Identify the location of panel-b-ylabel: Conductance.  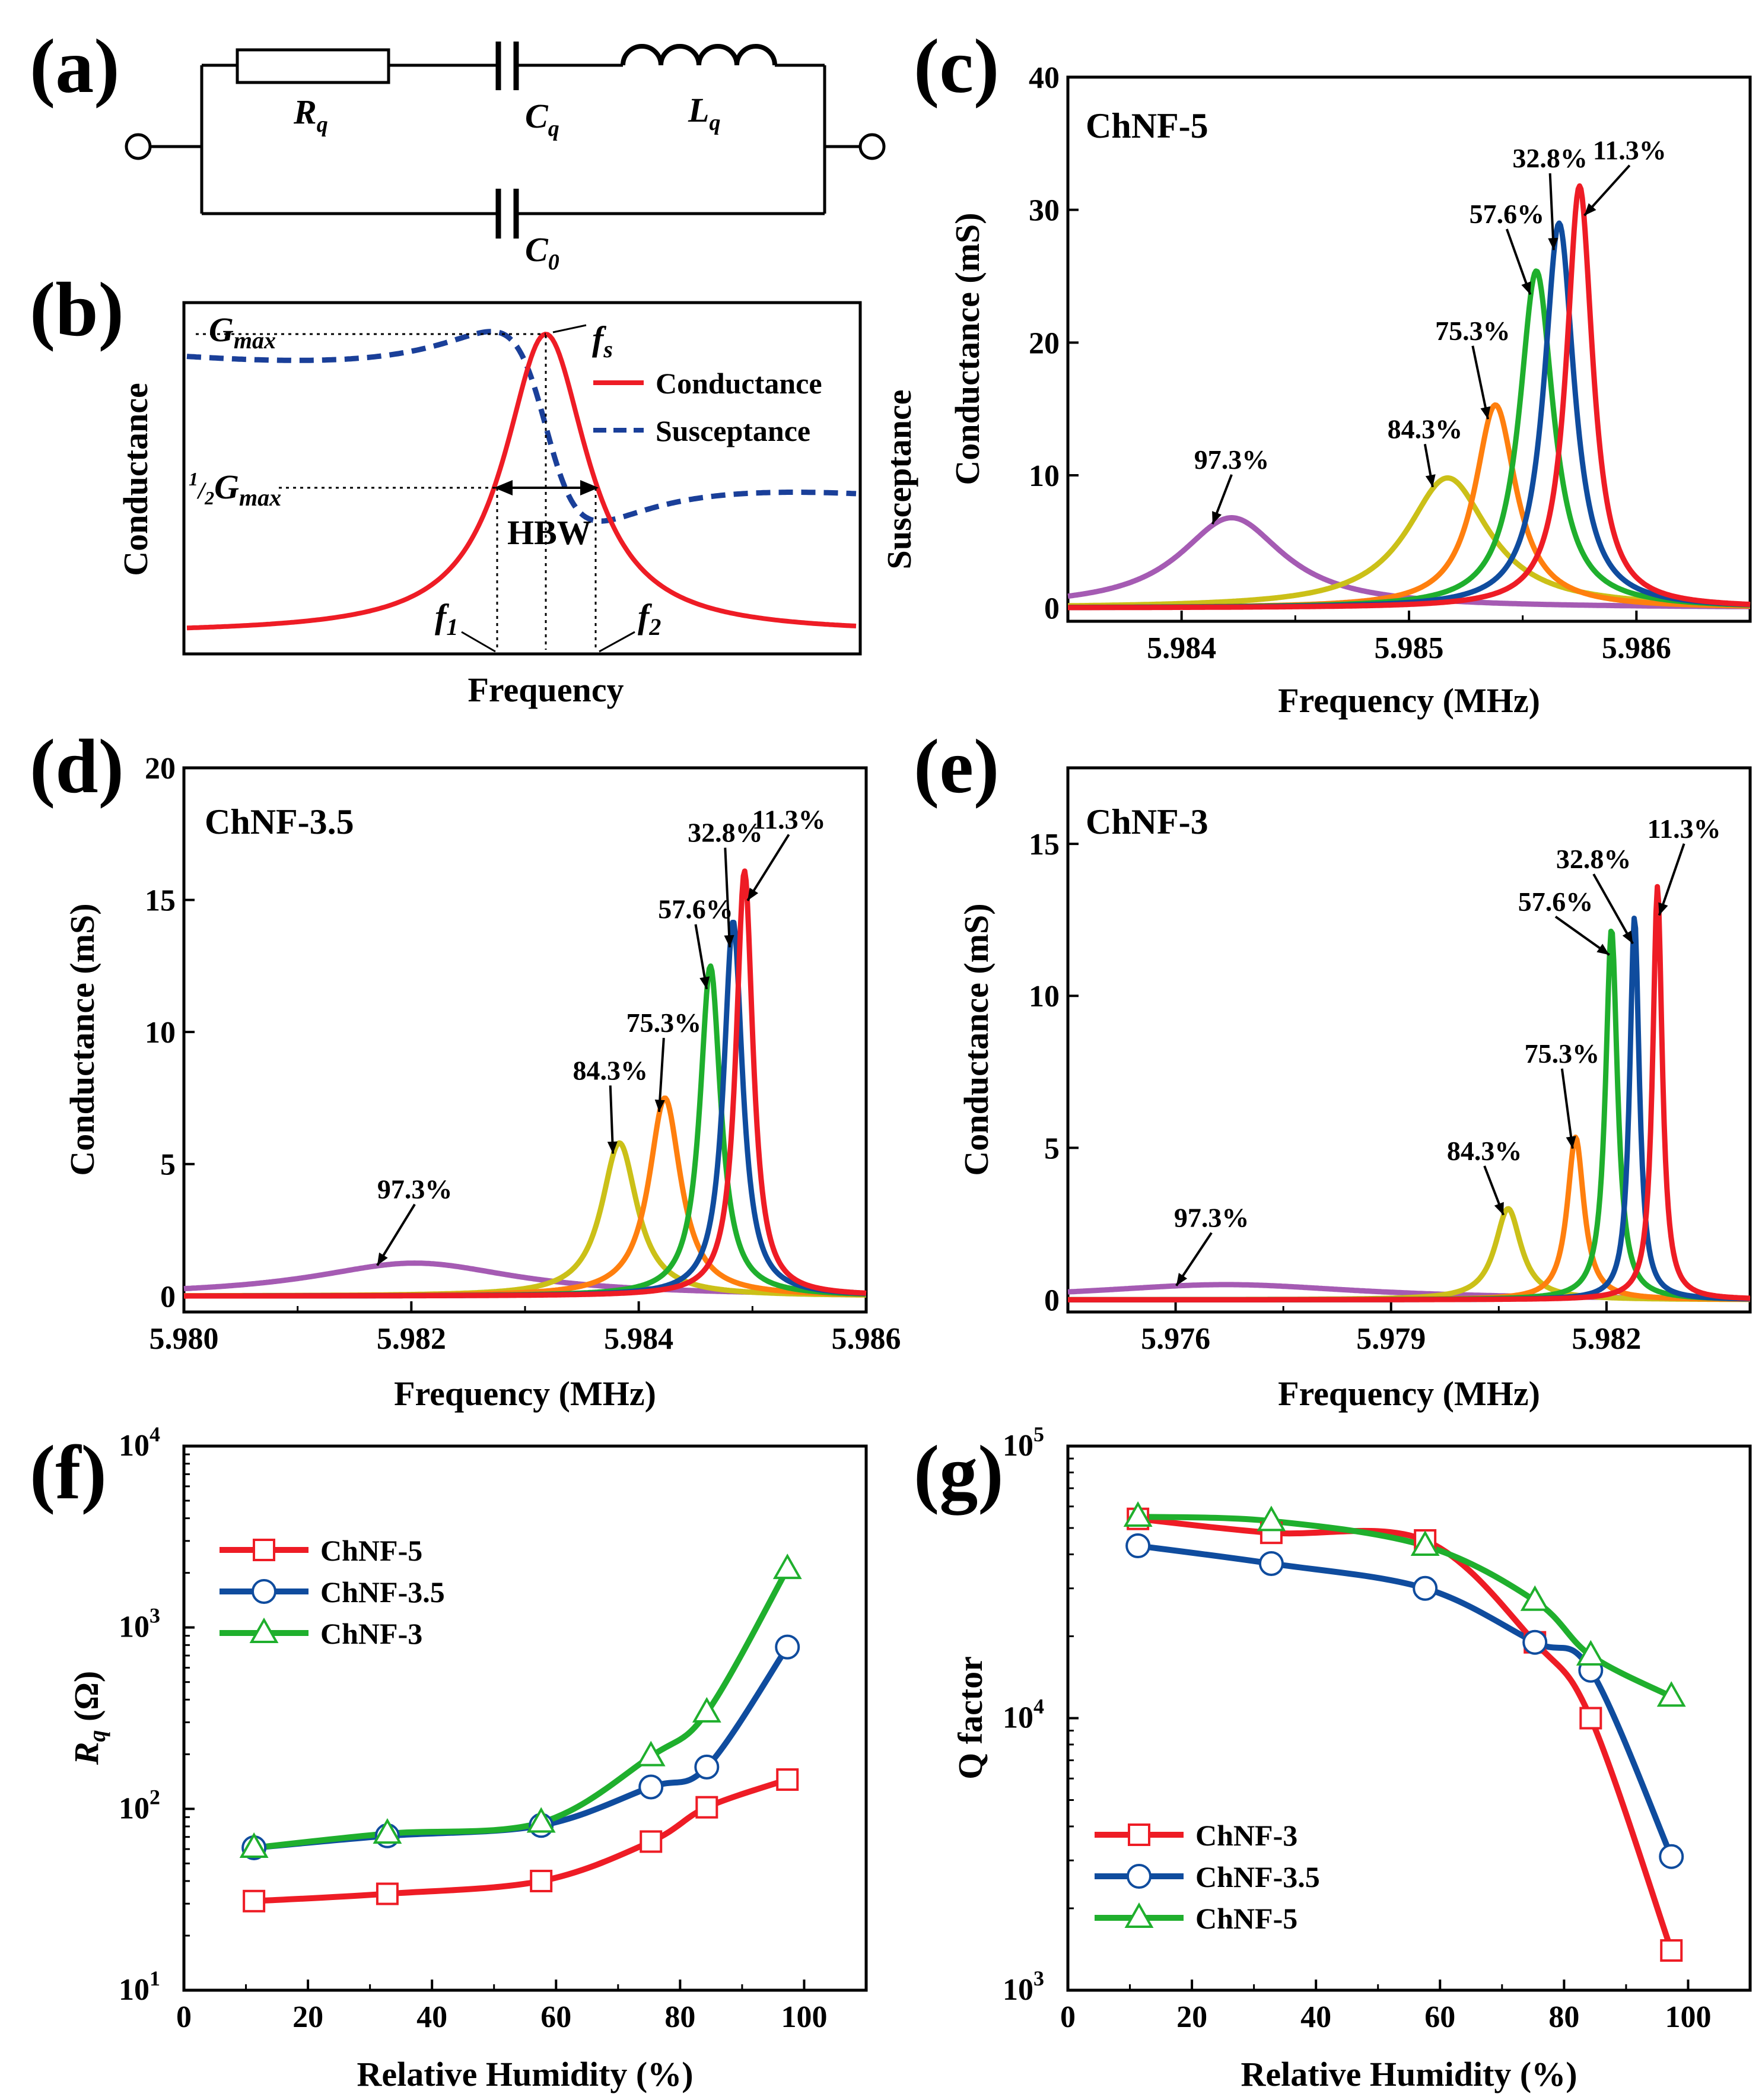
(135, 479).